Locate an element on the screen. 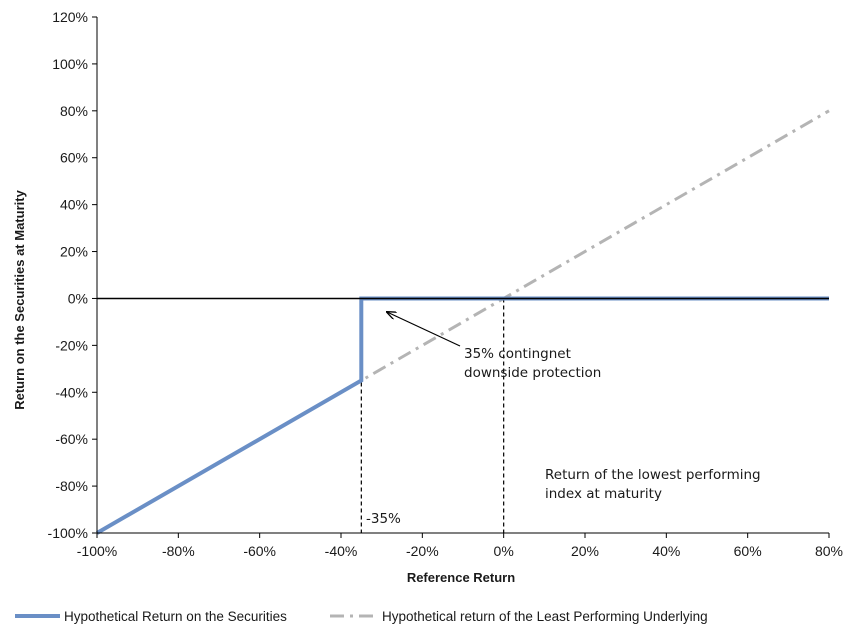 The height and width of the screenshot is (629, 845). annotation-lowest-line-1: Return of the lowest performing is located at coordinates (653, 475).